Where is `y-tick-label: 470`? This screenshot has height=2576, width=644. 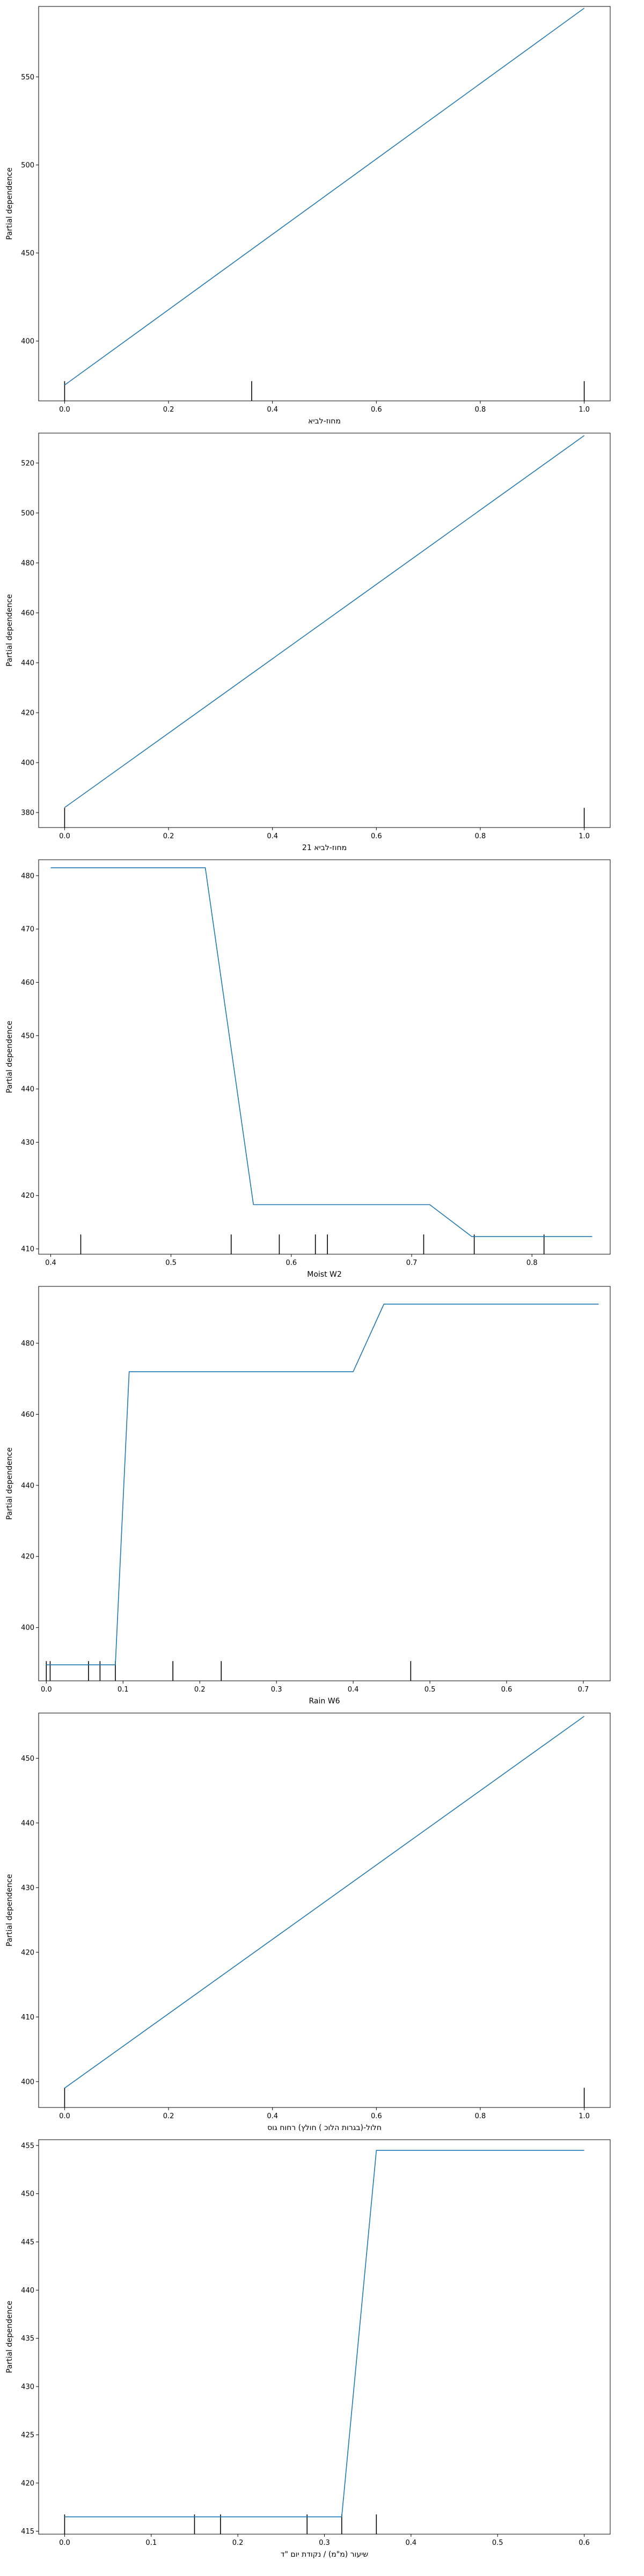
y-tick-label: 470 is located at coordinates (27, 930).